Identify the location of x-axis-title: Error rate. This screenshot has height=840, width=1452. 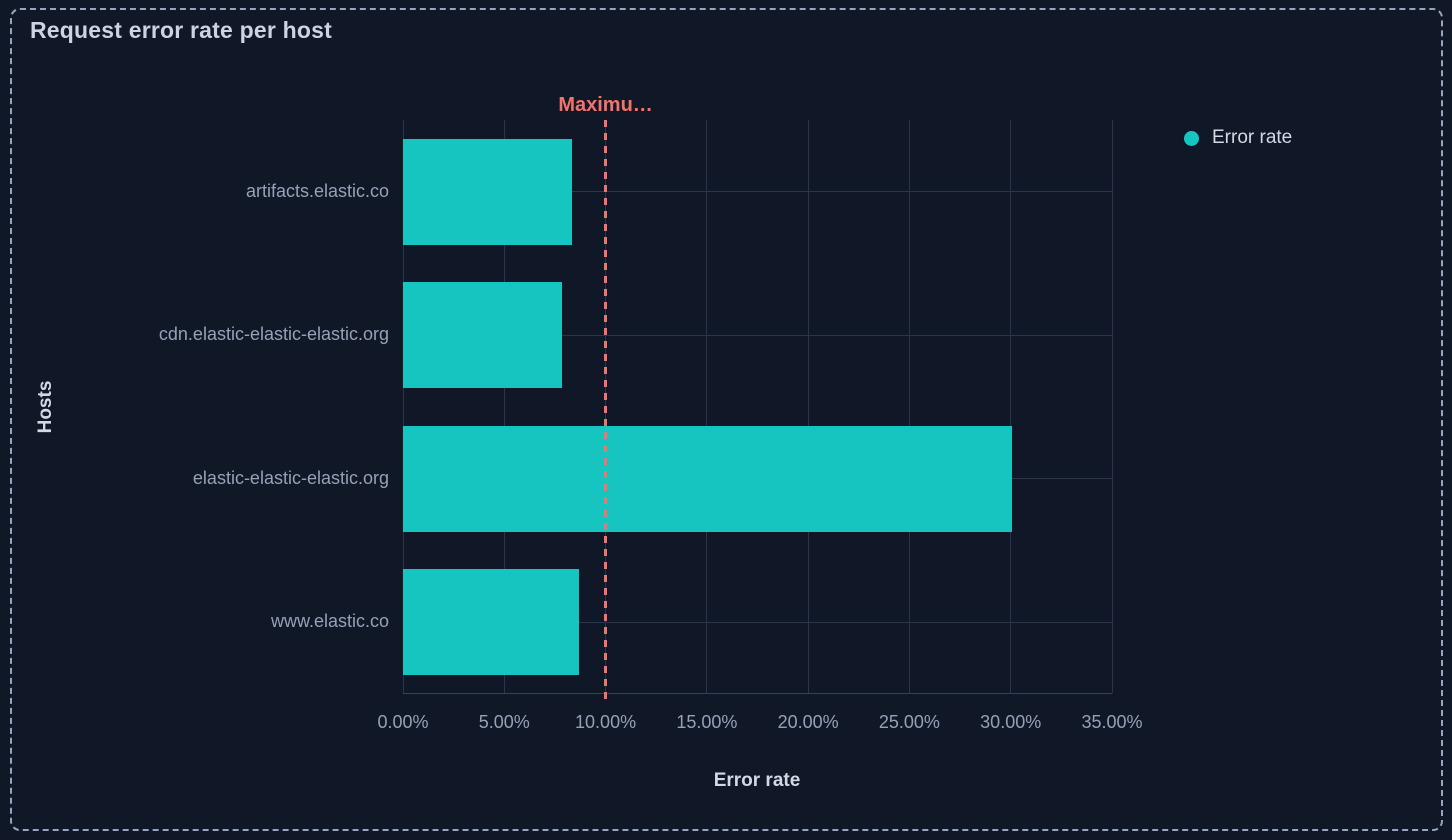
(757, 780).